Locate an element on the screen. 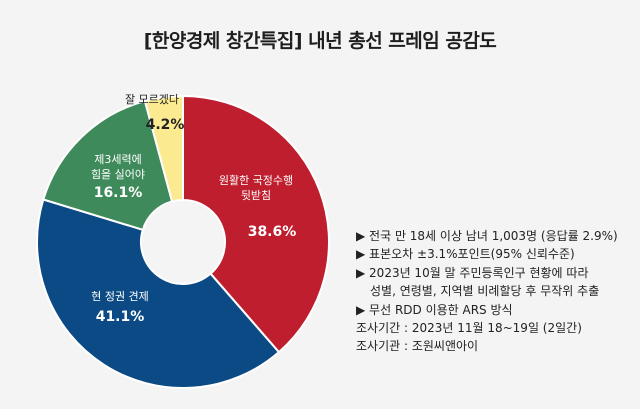  note-line: 조사기관 : 조원씨앤아이 is located at coordinates (417, 346).